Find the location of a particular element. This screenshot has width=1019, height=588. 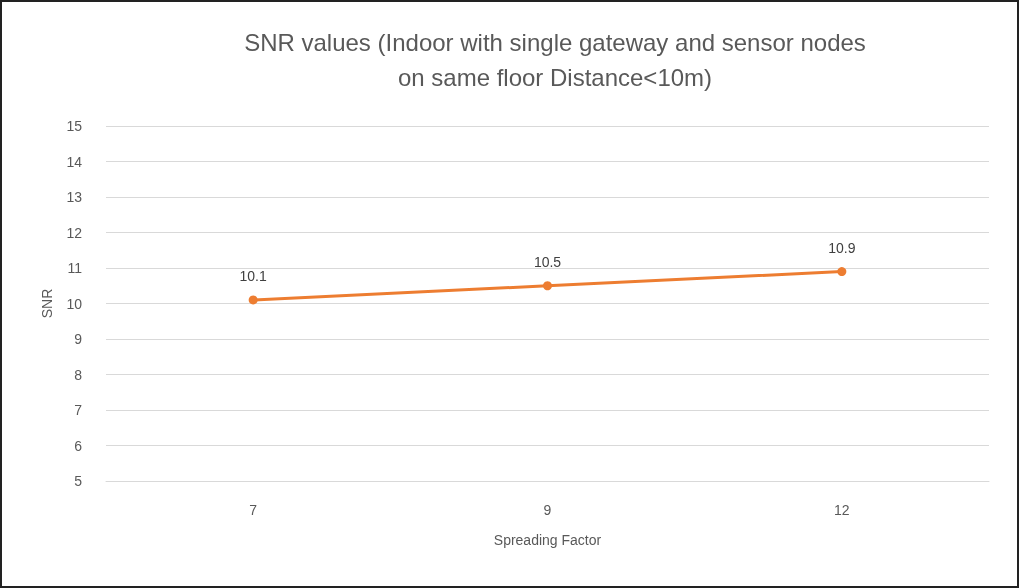

y-tick-label: 13 is located at coordinates (74, 197).